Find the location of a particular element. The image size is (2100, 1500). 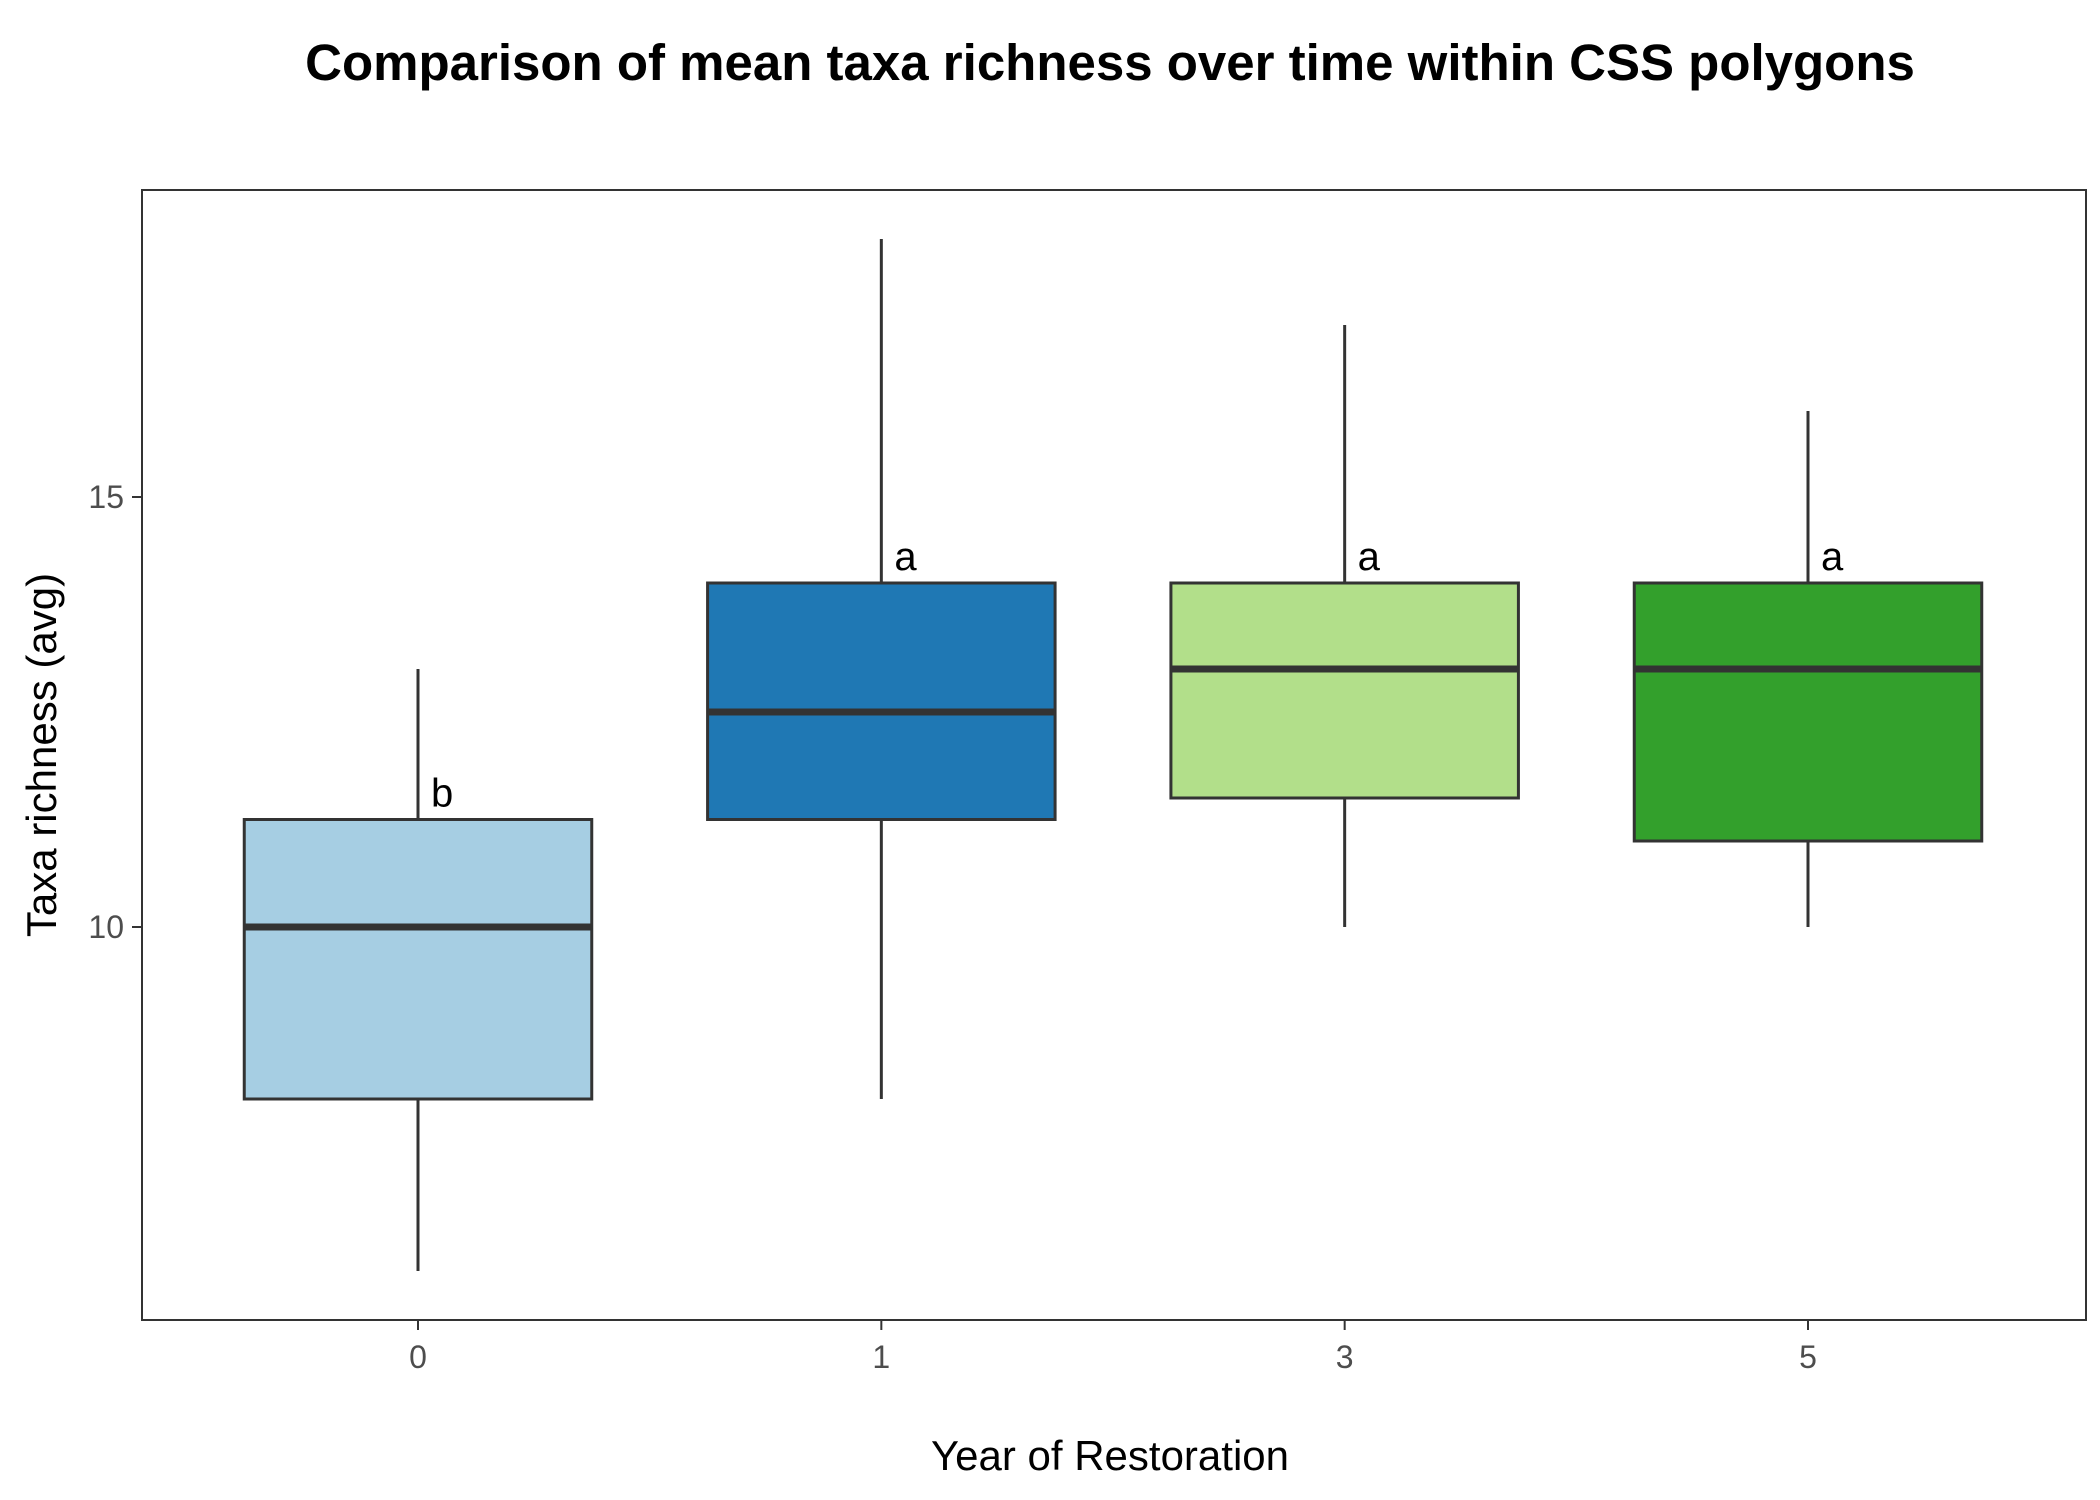

group-letter-label: b is located at coordinates (442, 794).